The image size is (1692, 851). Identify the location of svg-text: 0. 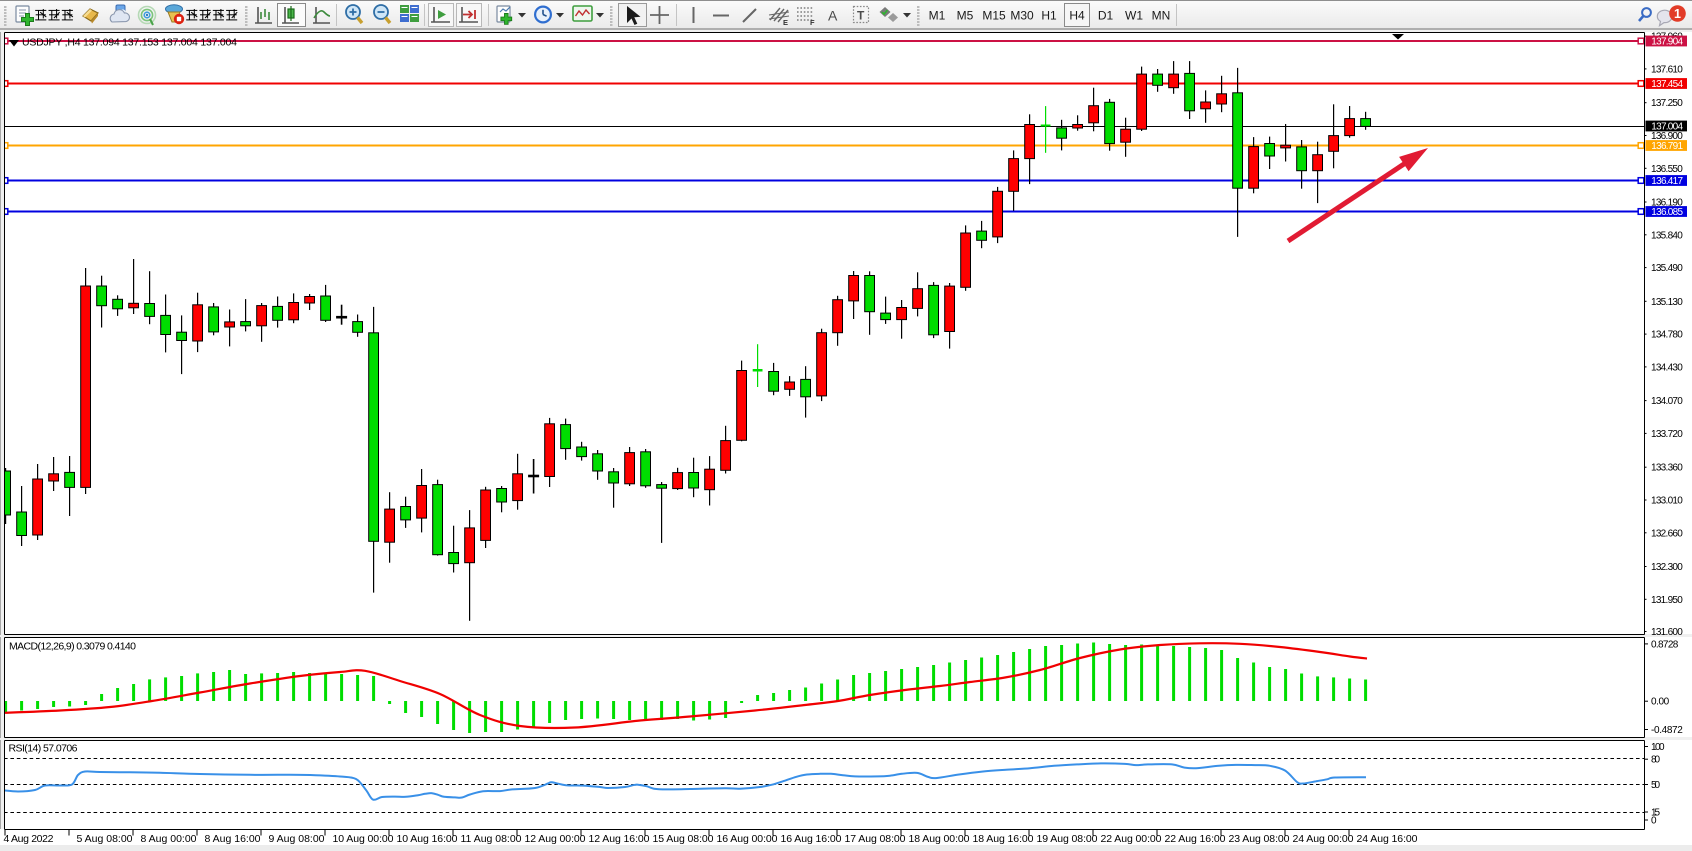
(1654, 821).